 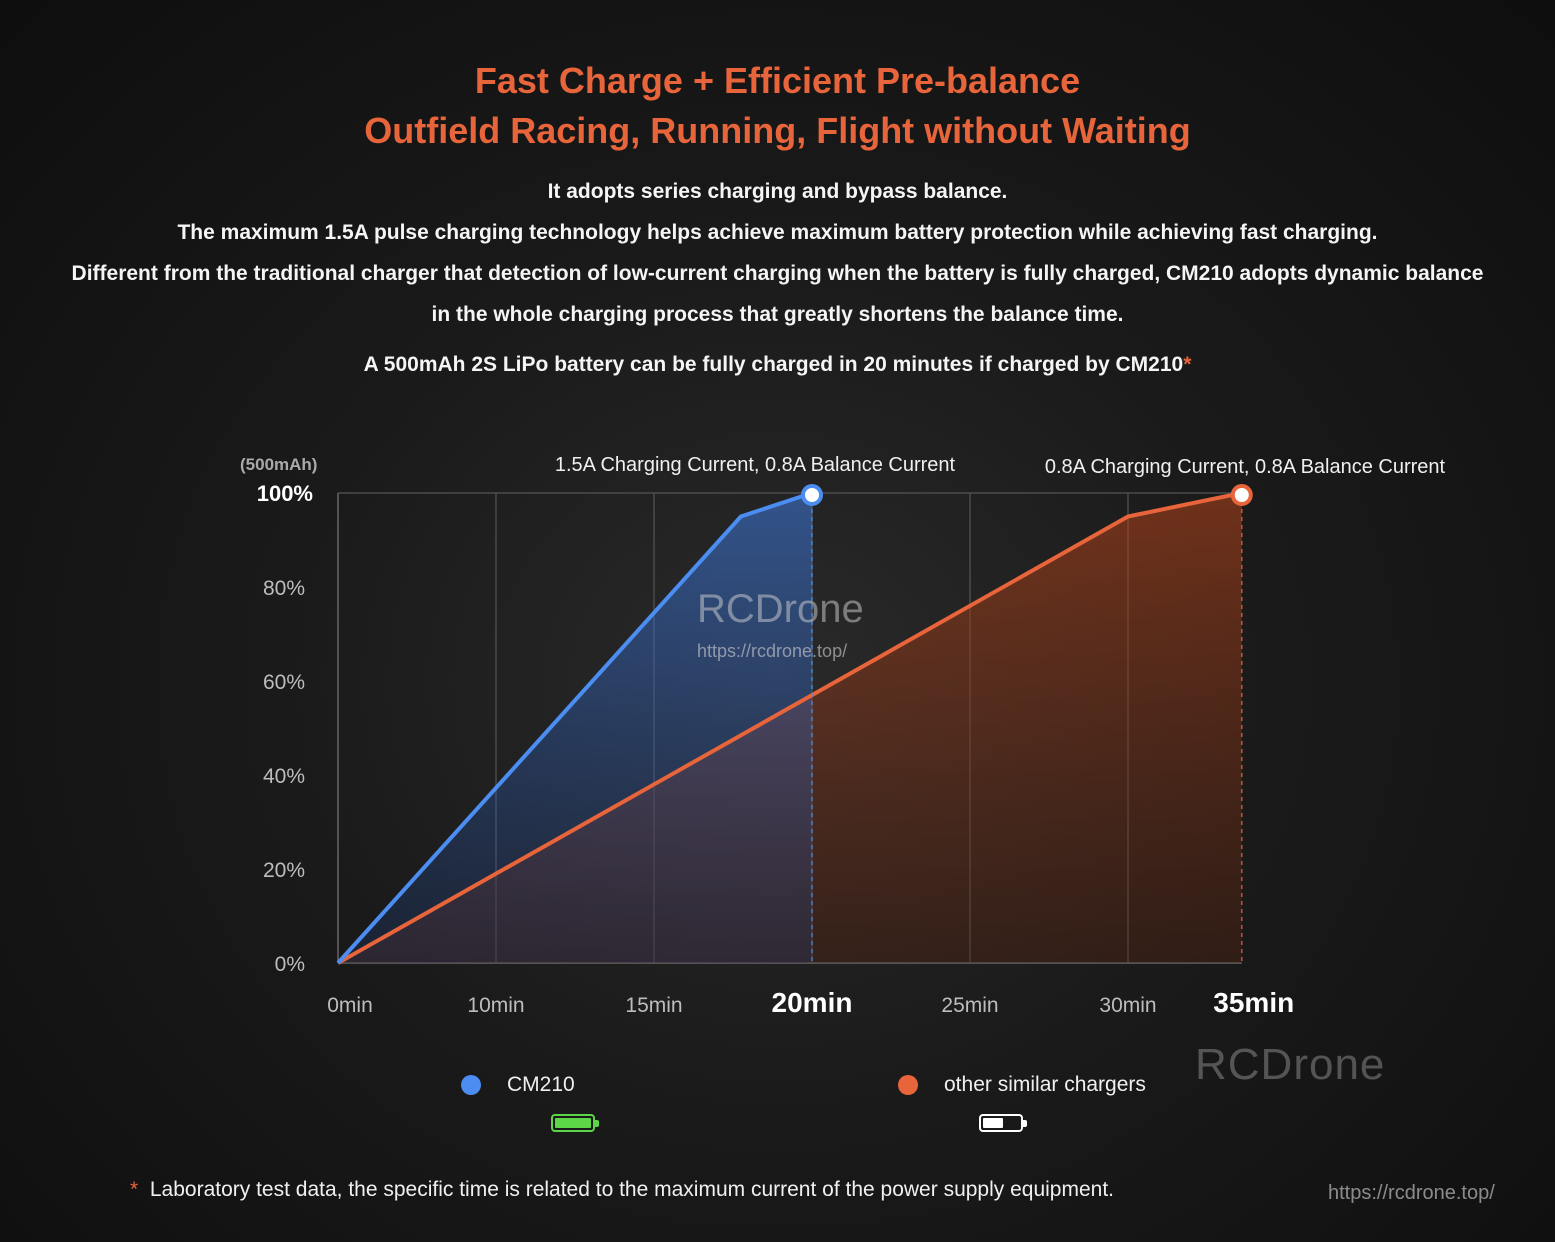 I want to click on y-tick-20: 20%, so click(x=284, y=870).